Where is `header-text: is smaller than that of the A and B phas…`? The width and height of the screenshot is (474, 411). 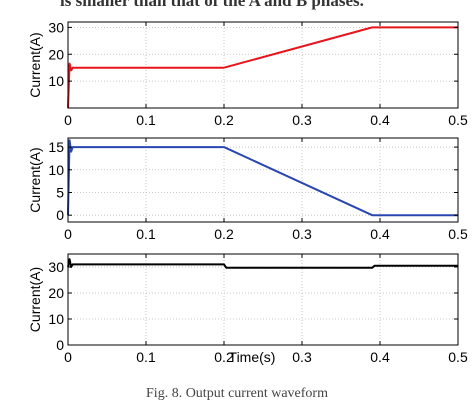 header-text: is smaller than that of the A and B phas… is located at coordinates (212, 5).